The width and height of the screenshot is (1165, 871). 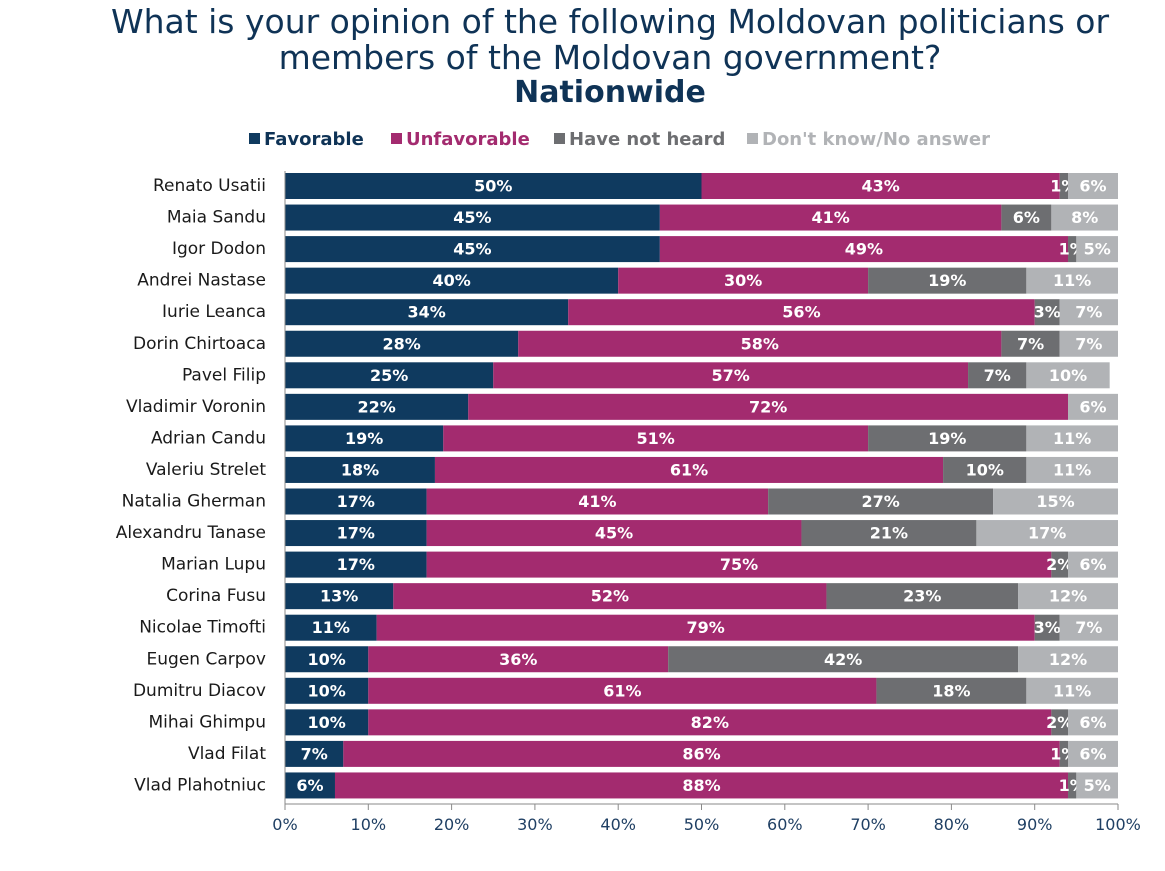 What do you see at coordinates (1068, 659) in the screenshot?
I see `data-label-dont-know-eugen-carpov: 12%` at bounding box center [1068, 659].